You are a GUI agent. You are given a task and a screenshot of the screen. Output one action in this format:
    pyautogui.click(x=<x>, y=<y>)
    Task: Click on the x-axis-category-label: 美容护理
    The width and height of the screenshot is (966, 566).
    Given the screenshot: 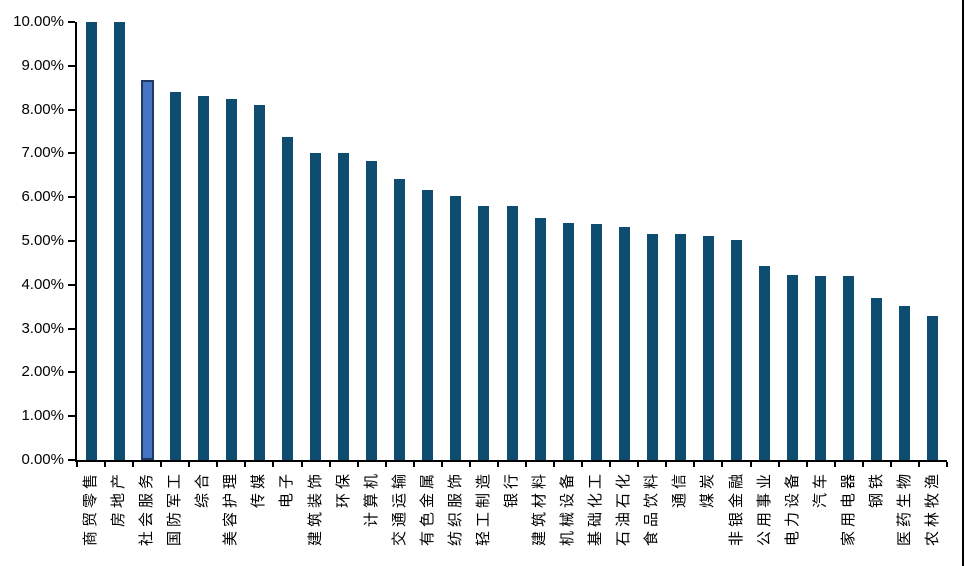 What is the action you would take?
    pyautogui.click(x=231, y=508)
    